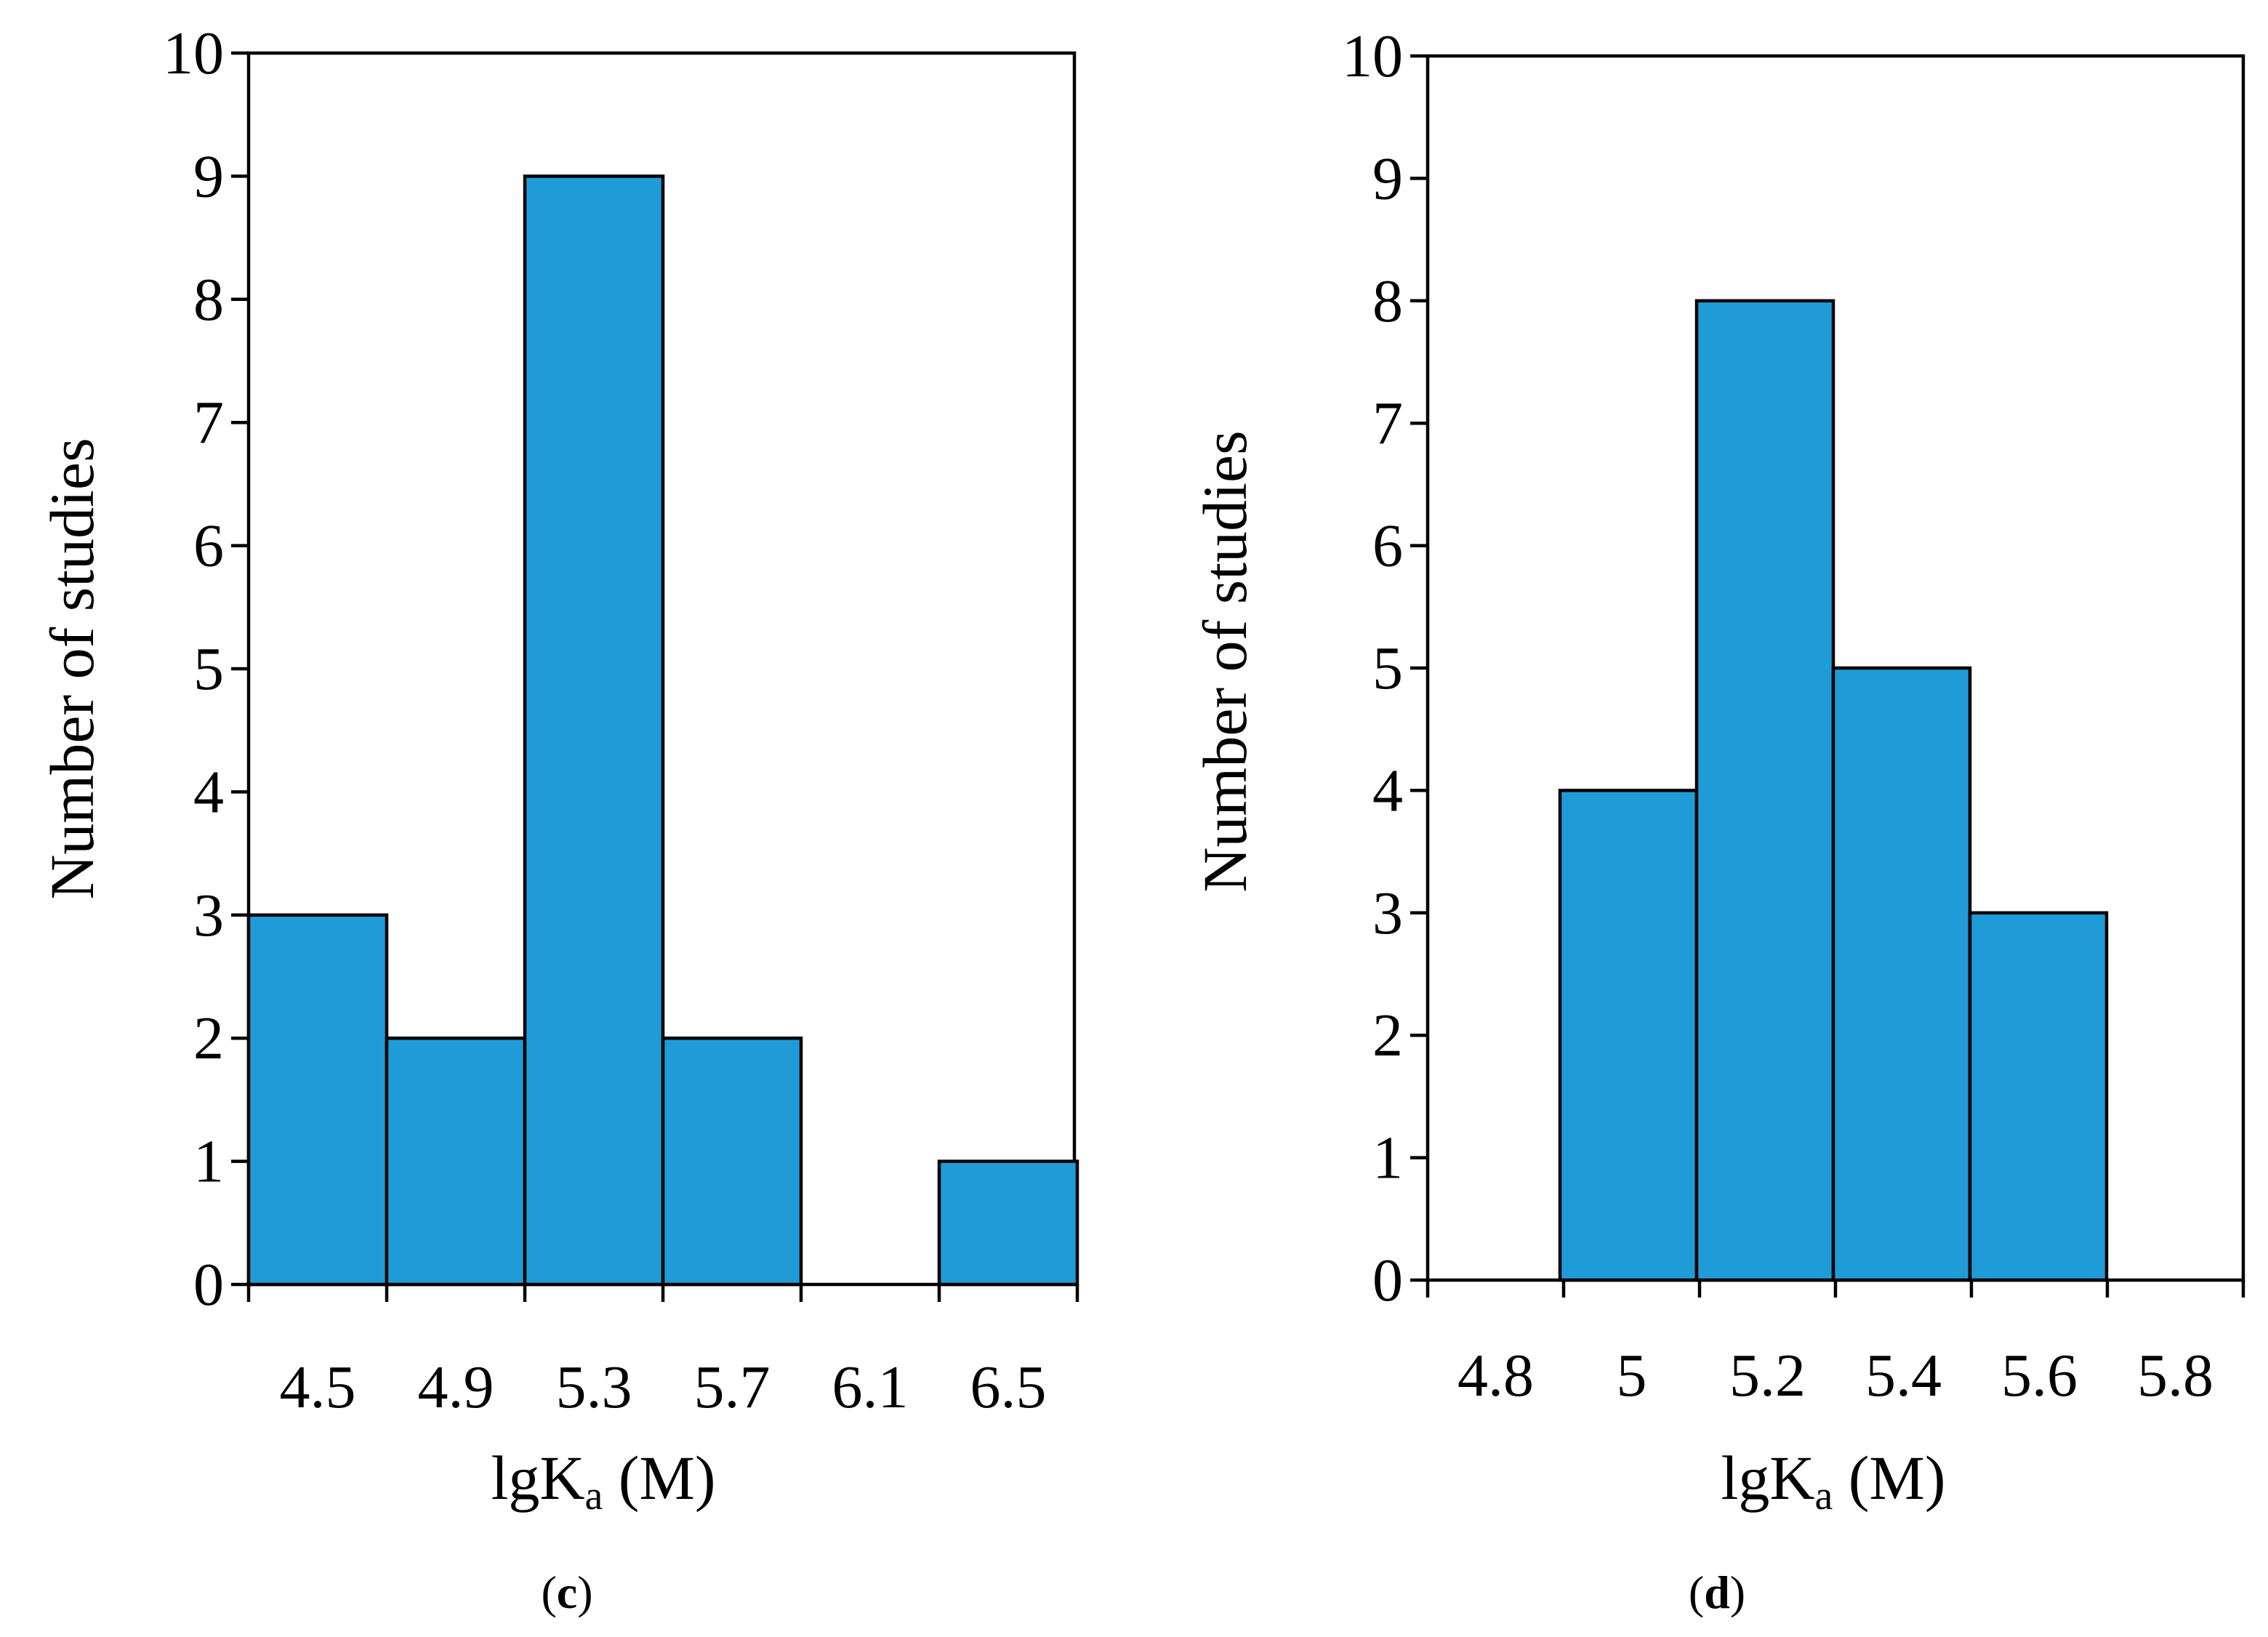 The width and height of the screenshot is (2268, 1637). I want to click on y-tick-label-c-10: 10, so click(193, 53).